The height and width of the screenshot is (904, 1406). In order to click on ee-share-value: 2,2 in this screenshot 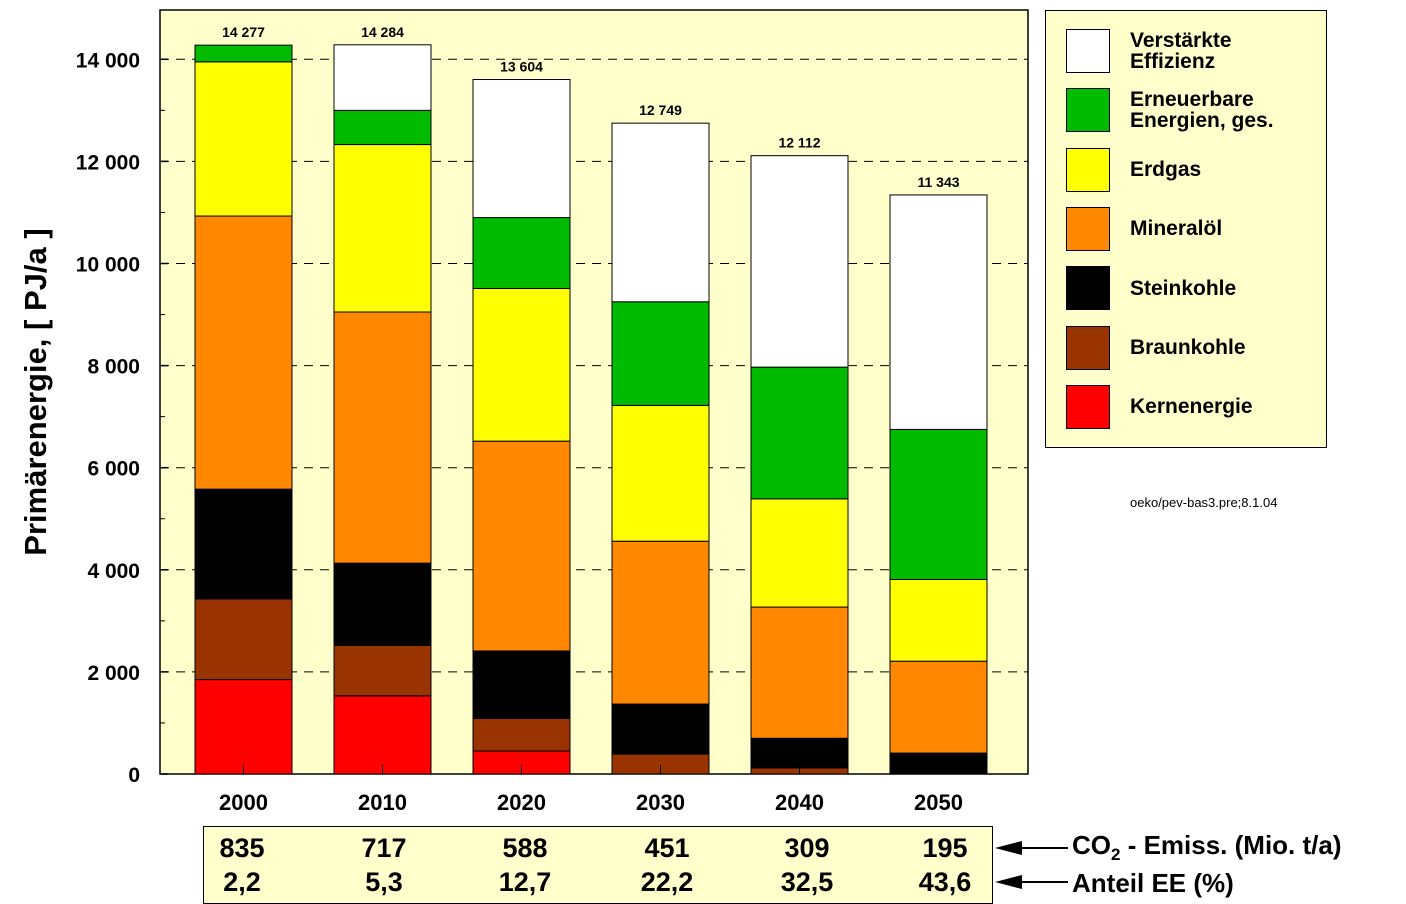, I will do `click(242, 882)`.